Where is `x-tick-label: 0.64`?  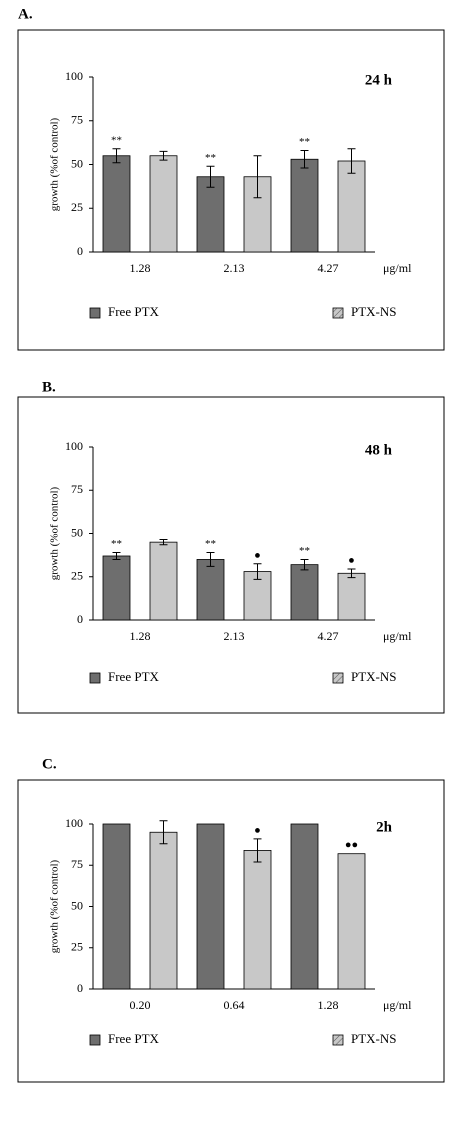 x-tick-label: 0.64 is located at coordinates (234, 1005).